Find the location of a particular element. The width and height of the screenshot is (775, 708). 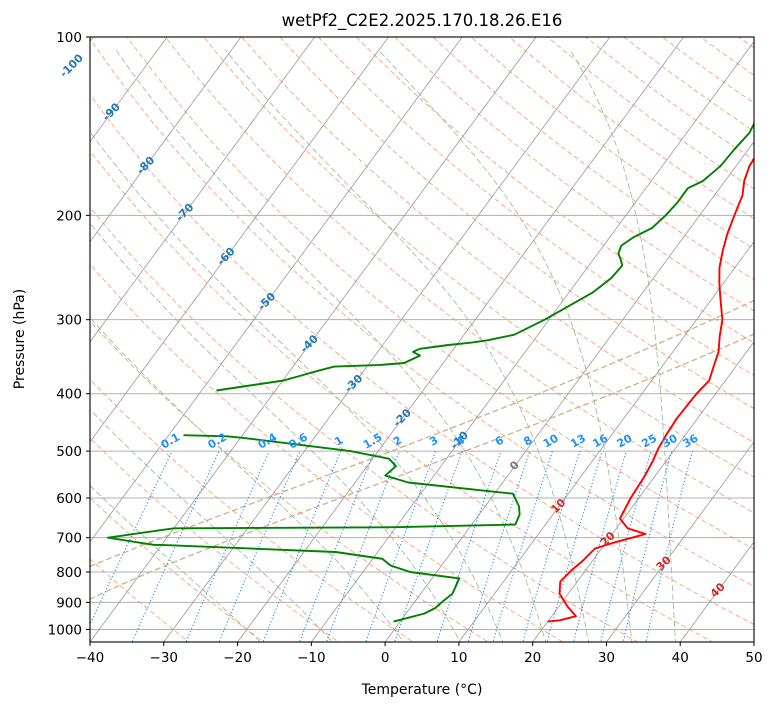

y-tick-label: 1000 is located at coordinates (65, 630).